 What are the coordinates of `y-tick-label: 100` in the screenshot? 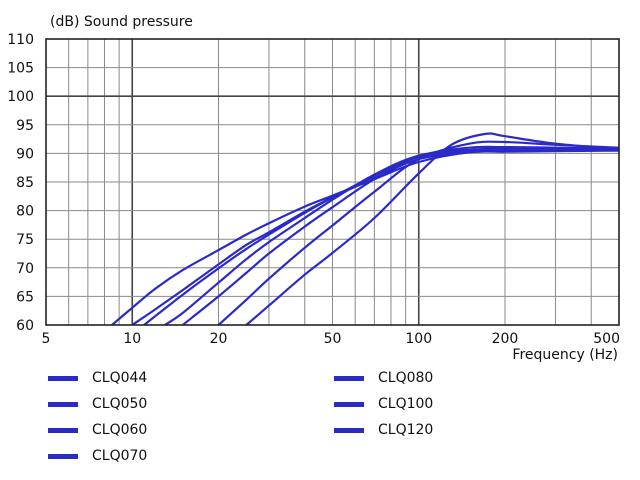 It's located at (20, 97).